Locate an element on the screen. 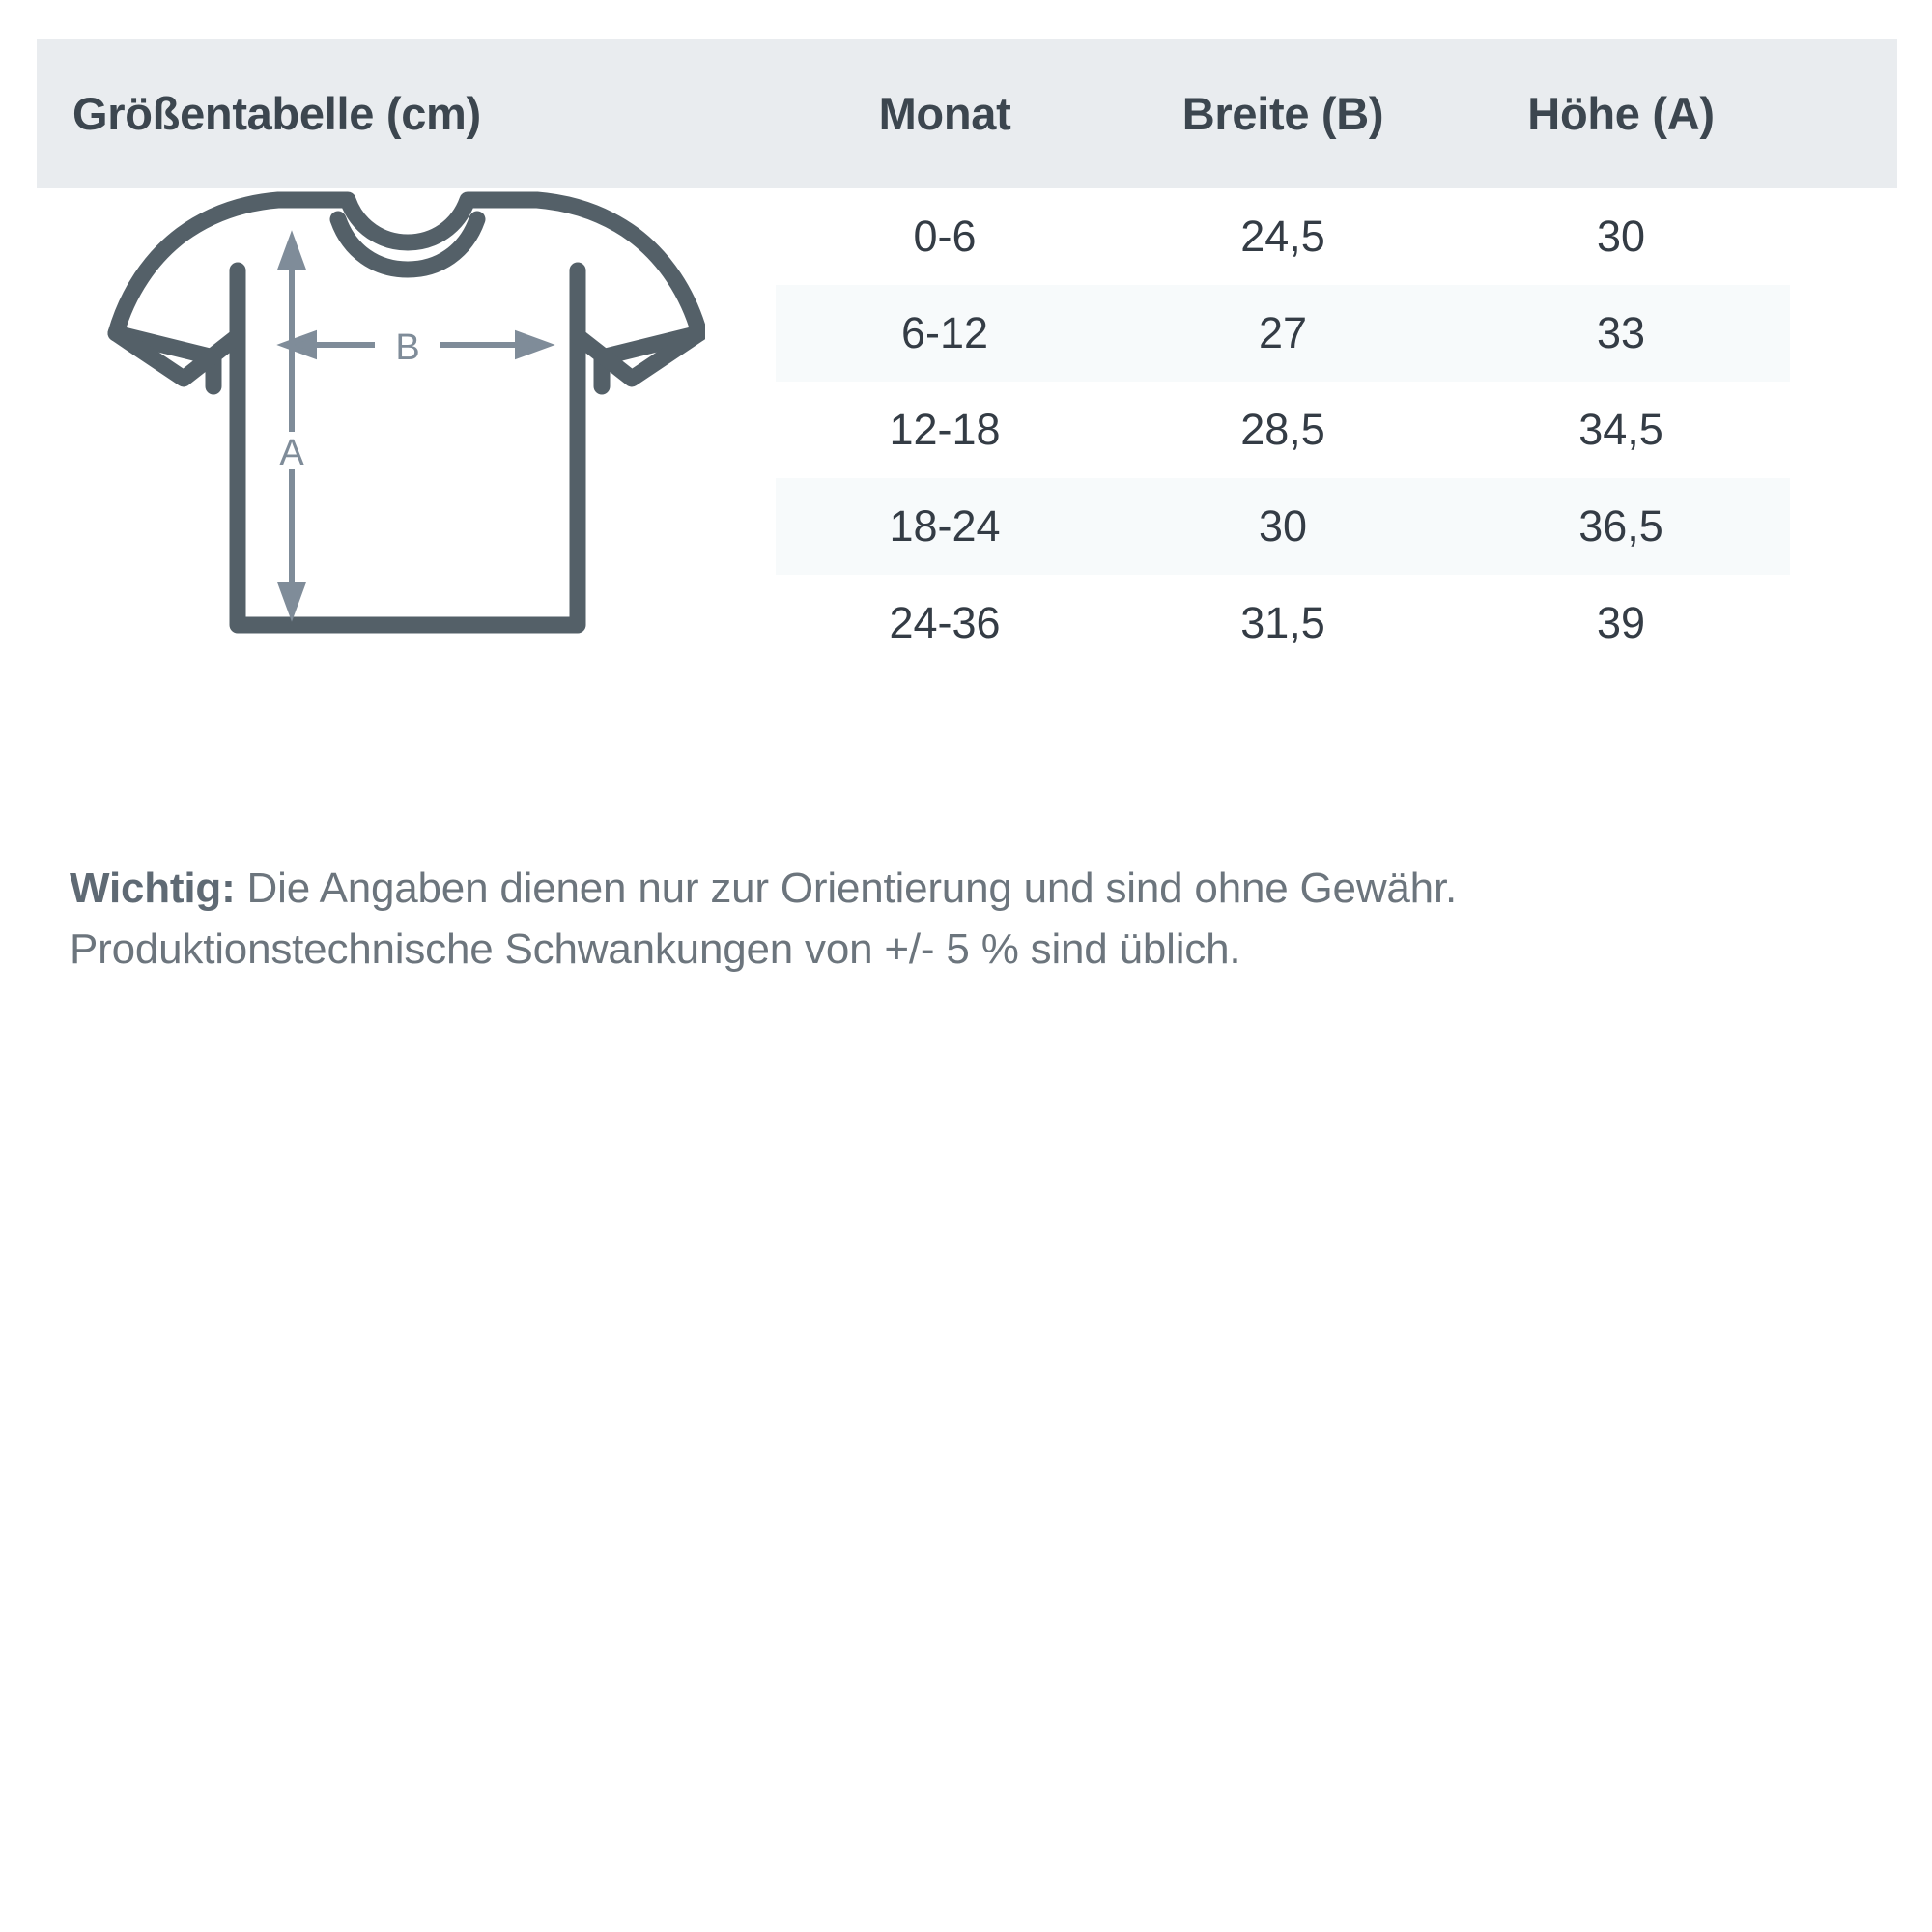 This screenshot has width=1932, height=1932. cell-hoehe: 33 is located at coordinates (1621, 333).